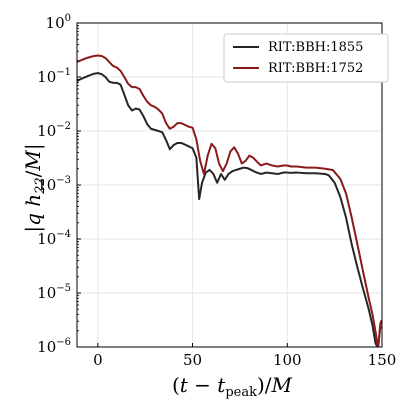 This screenshot has height=415, width=415. I want to click on x-tick-label: 50, so click(192, 360).